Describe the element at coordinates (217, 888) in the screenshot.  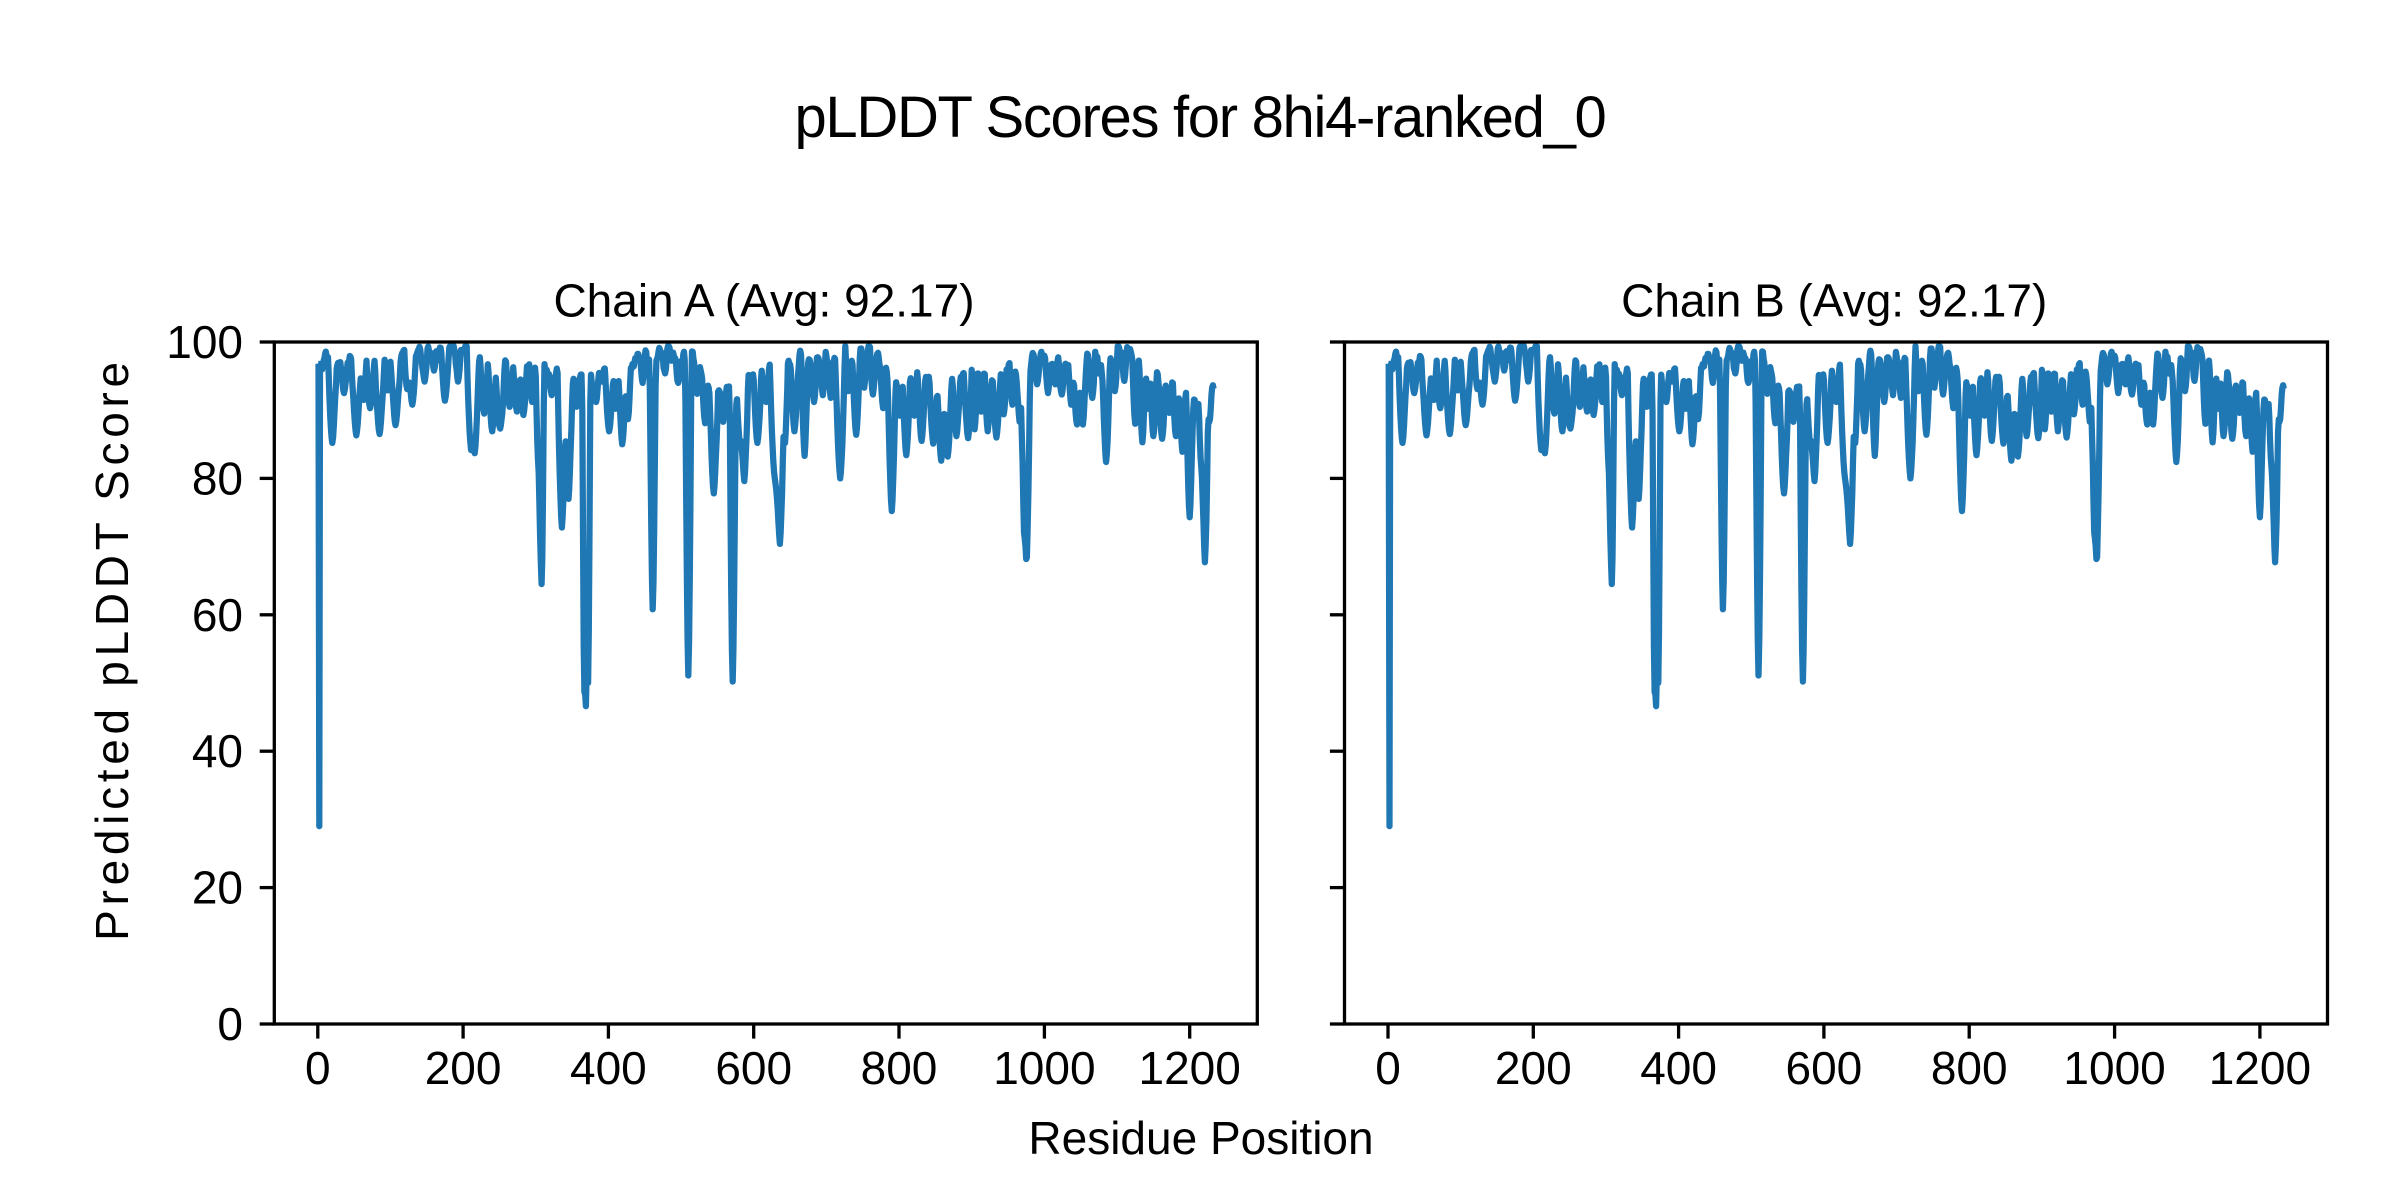
I see `svg-text: 20` at that location.